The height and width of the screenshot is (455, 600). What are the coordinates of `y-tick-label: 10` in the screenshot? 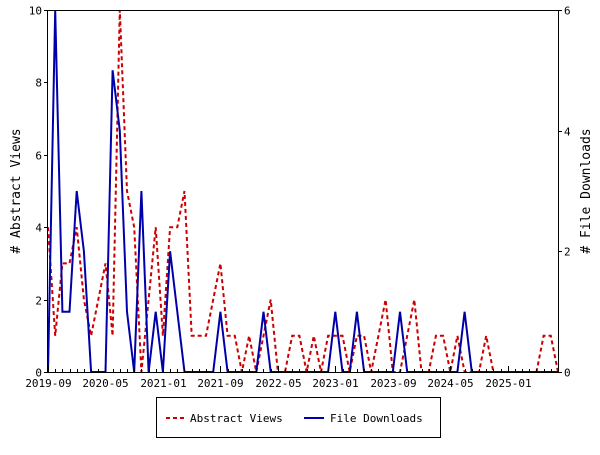 It's located at (35, 11).